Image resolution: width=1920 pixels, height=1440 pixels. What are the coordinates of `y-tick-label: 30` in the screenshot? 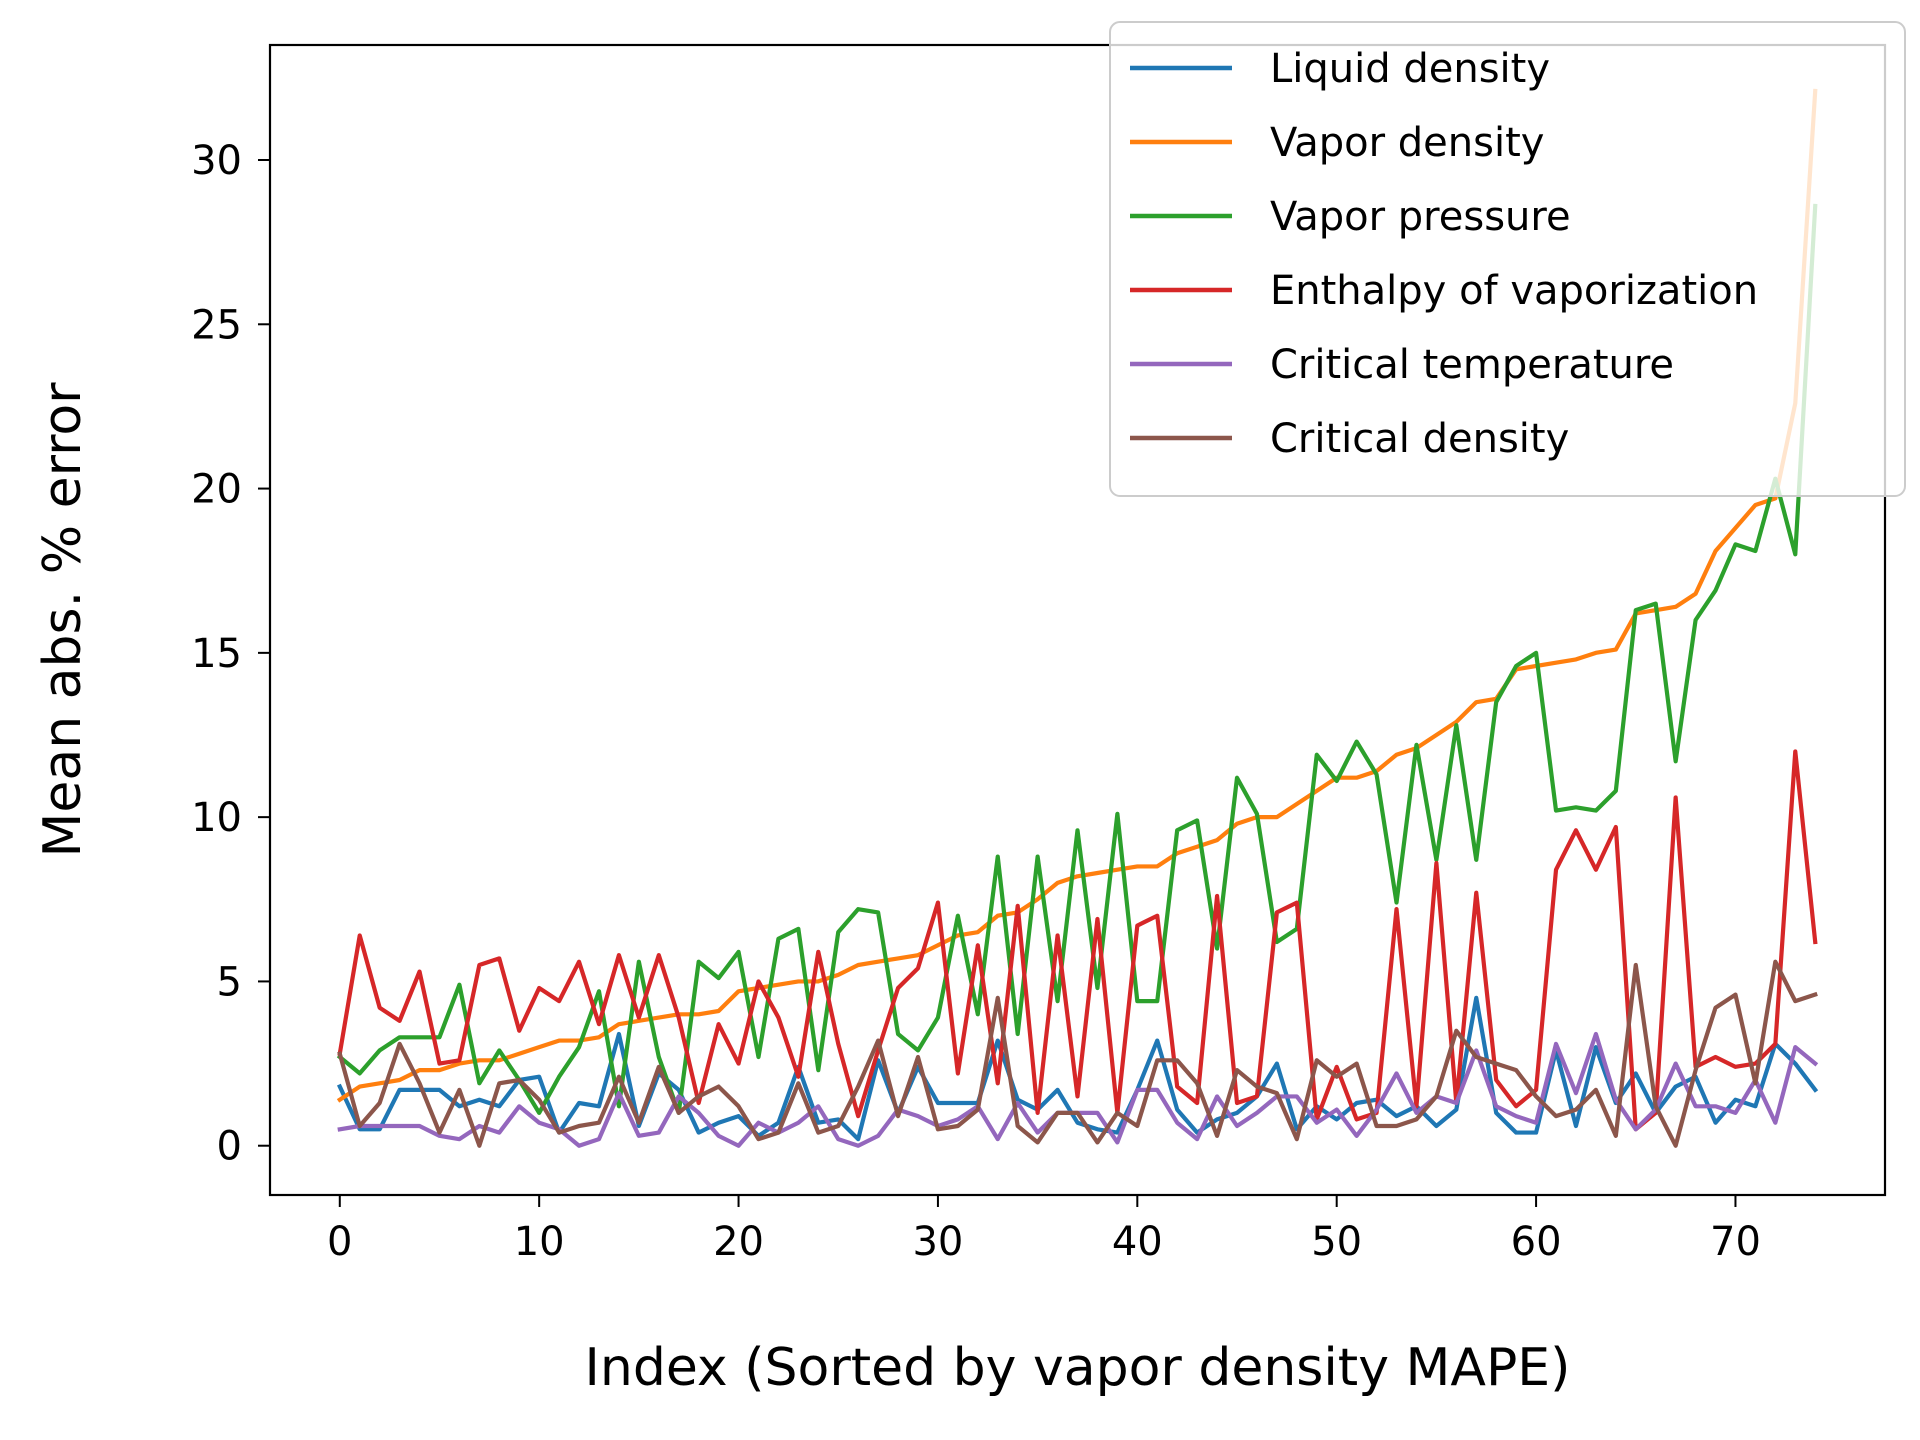 It's located at (216, 161).